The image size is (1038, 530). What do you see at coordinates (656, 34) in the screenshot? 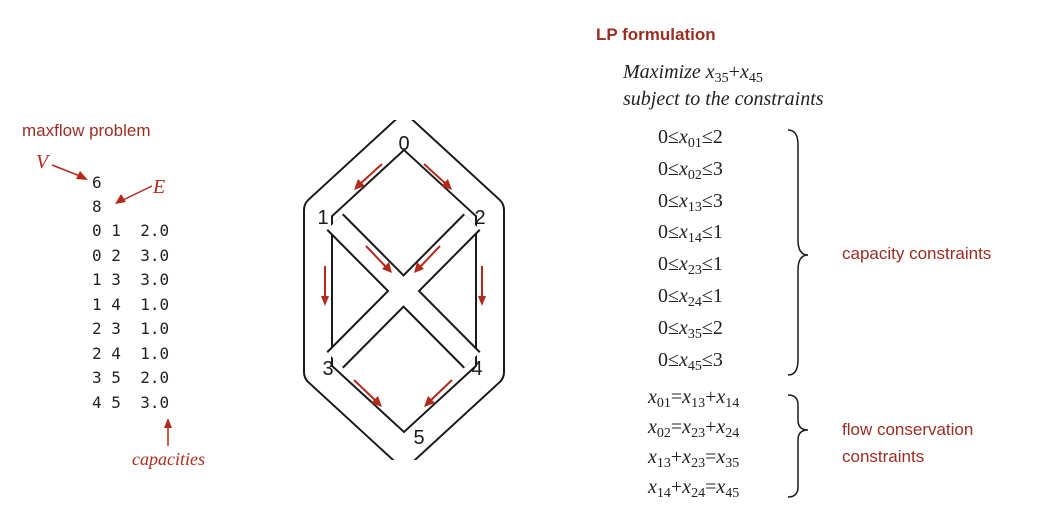
I see `lp-title: LP formulation` at bounding box center [656, 34].